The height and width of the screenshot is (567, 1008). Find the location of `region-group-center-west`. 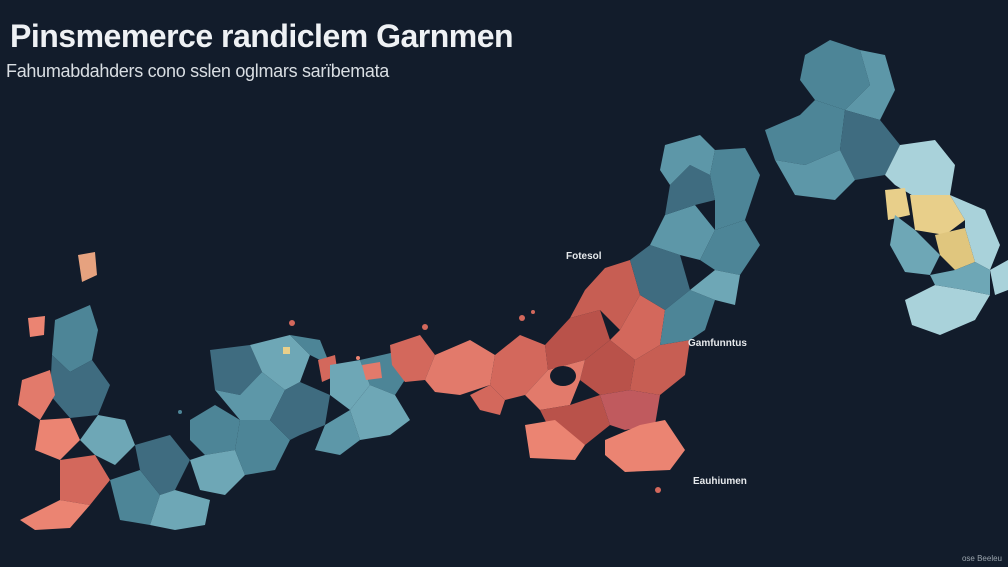

region-group-center-west is located at coordinates (300, 415).